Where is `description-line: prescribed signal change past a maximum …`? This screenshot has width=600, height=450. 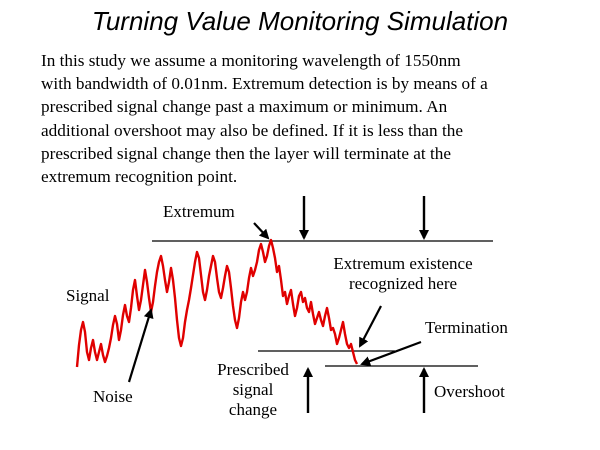 description-line: prescribed signal change past a maximum … is located at coordinates (244, 107).